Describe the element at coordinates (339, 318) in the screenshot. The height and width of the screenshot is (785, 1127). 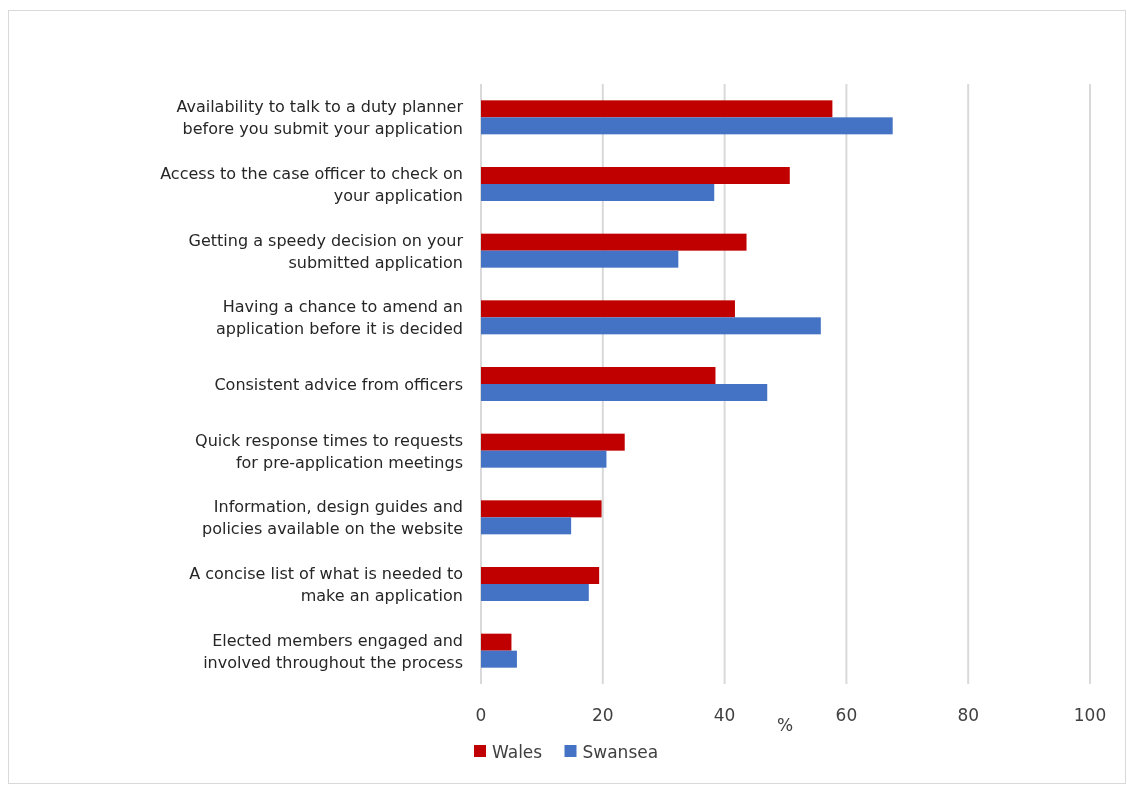
I see `y-tick-label: Having a chance to amend an application before it is decided` at that location.